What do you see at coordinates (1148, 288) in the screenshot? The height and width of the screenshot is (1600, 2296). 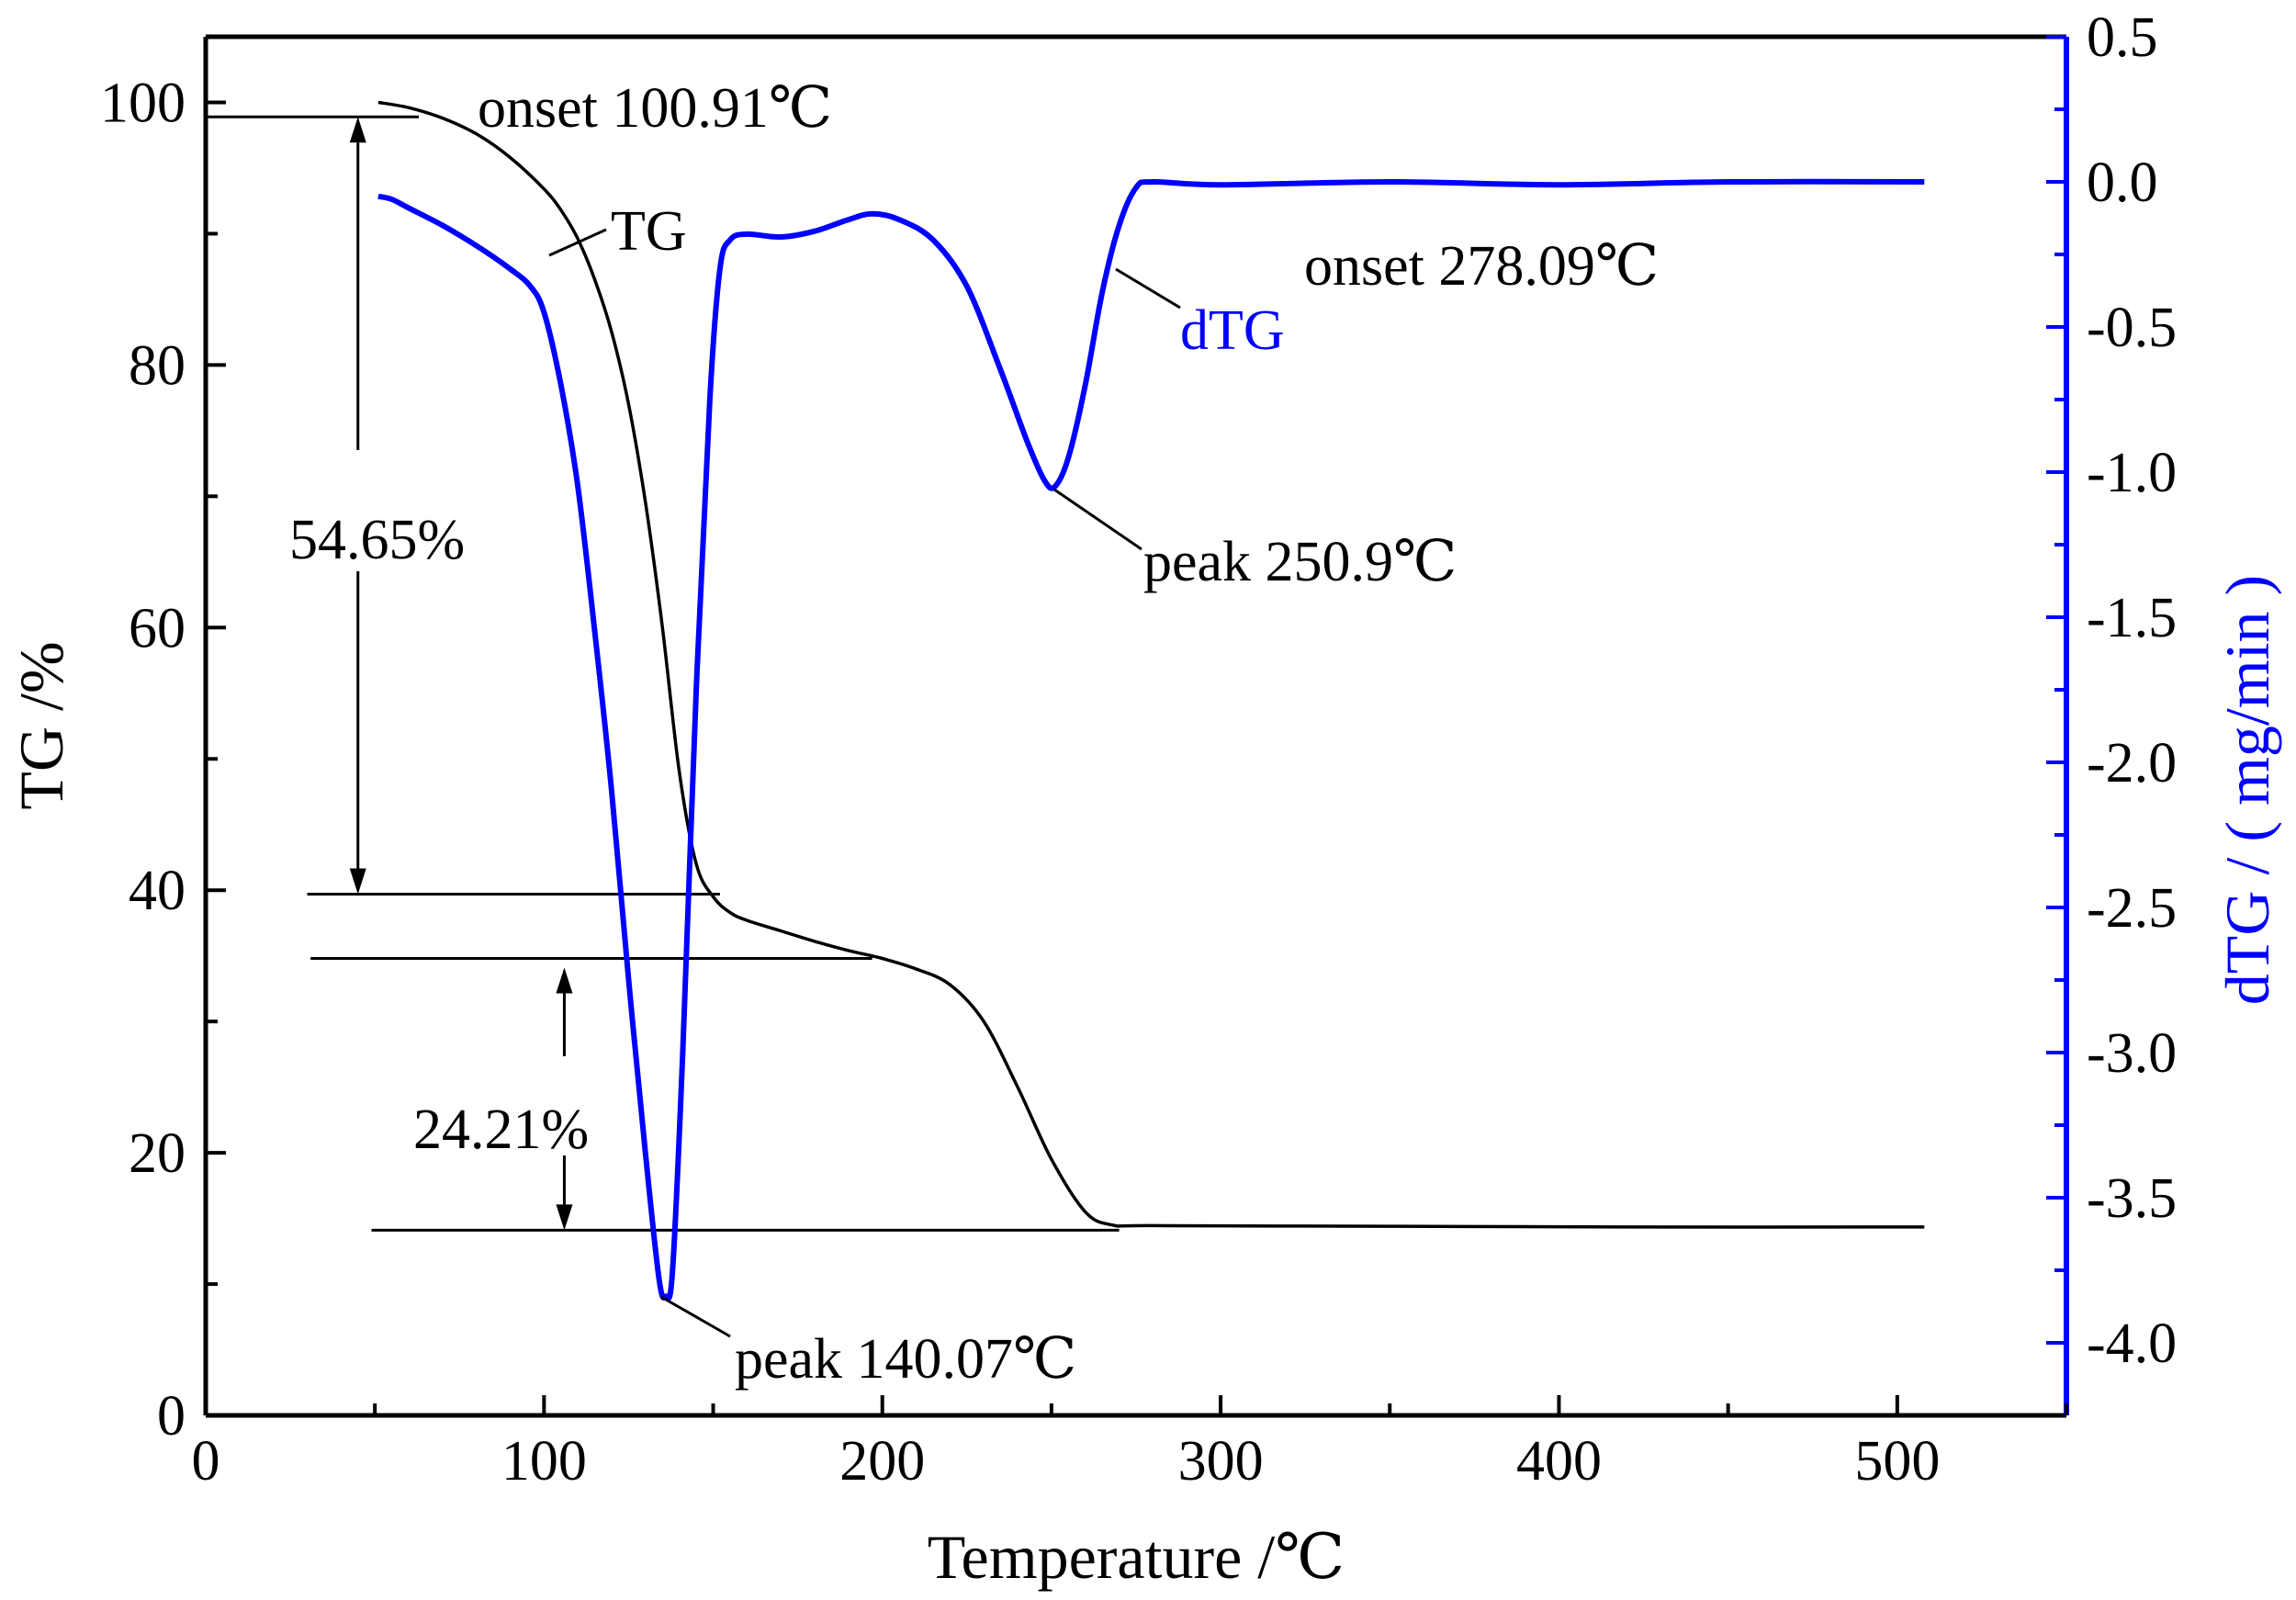 I see `dtg-leader` at bounding box center [1148, 288].